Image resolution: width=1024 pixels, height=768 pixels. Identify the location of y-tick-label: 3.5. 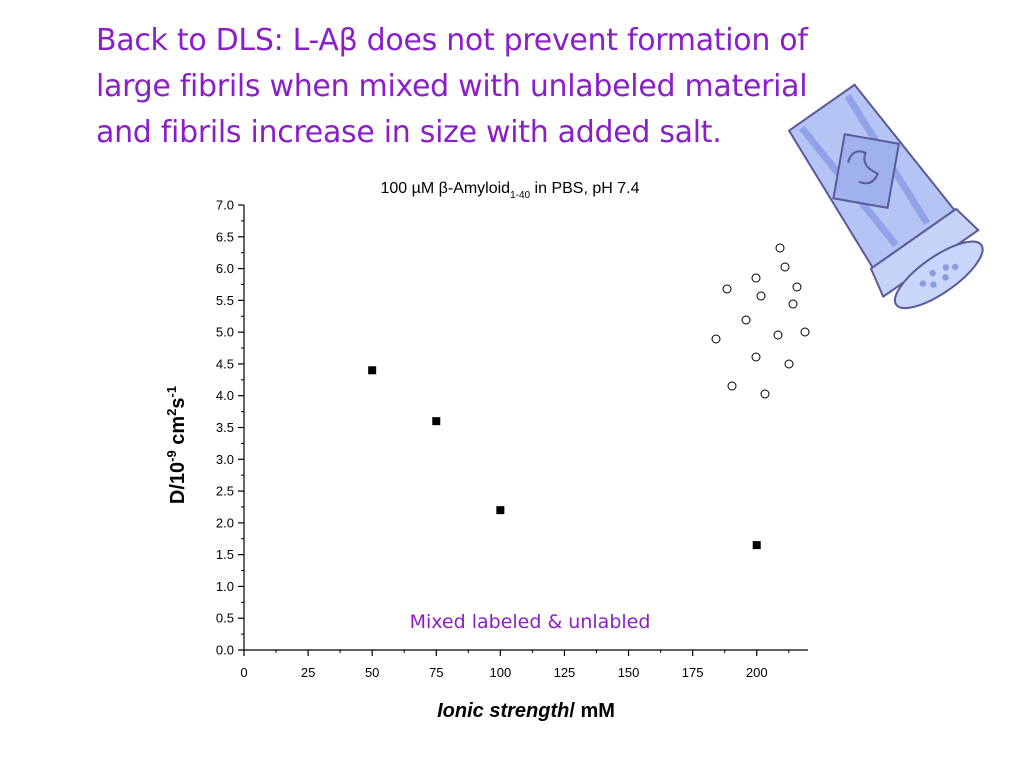
(225, 427).